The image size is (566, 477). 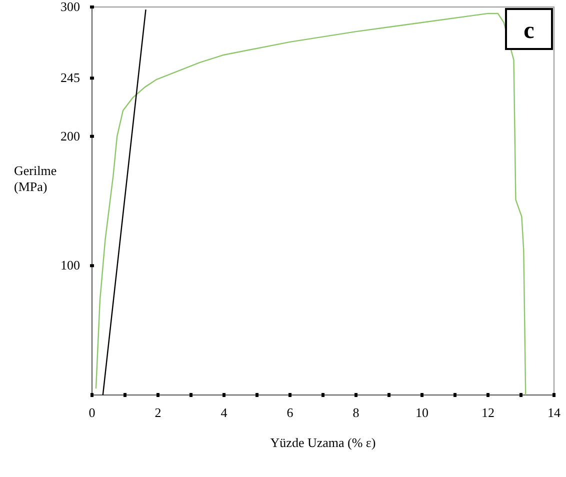 I want to click on x-tick-label: 8, so click(x=356, y=412).